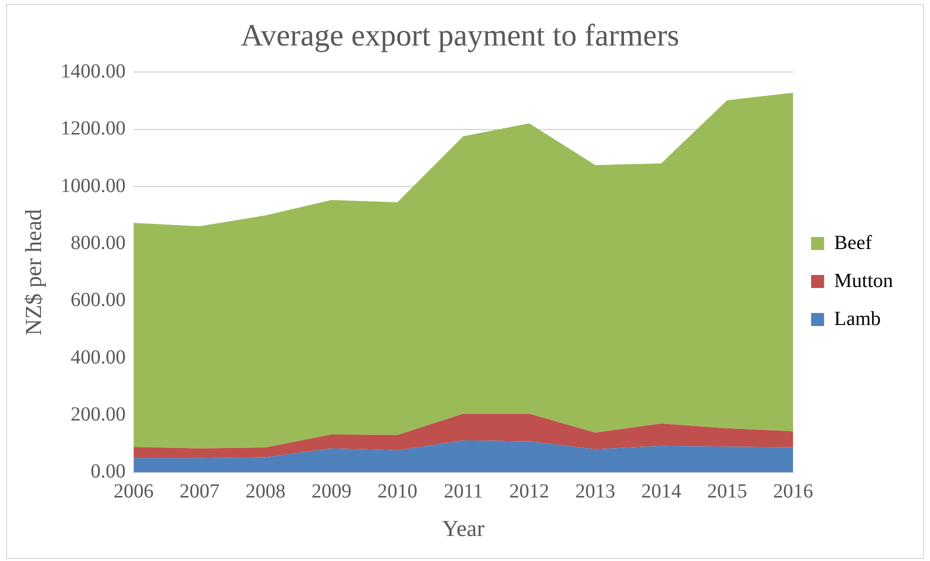  What do you see at coordinates (853, 243) in the screenshot?
I see `legend-label: Beef` at bounding box center [853, 243].